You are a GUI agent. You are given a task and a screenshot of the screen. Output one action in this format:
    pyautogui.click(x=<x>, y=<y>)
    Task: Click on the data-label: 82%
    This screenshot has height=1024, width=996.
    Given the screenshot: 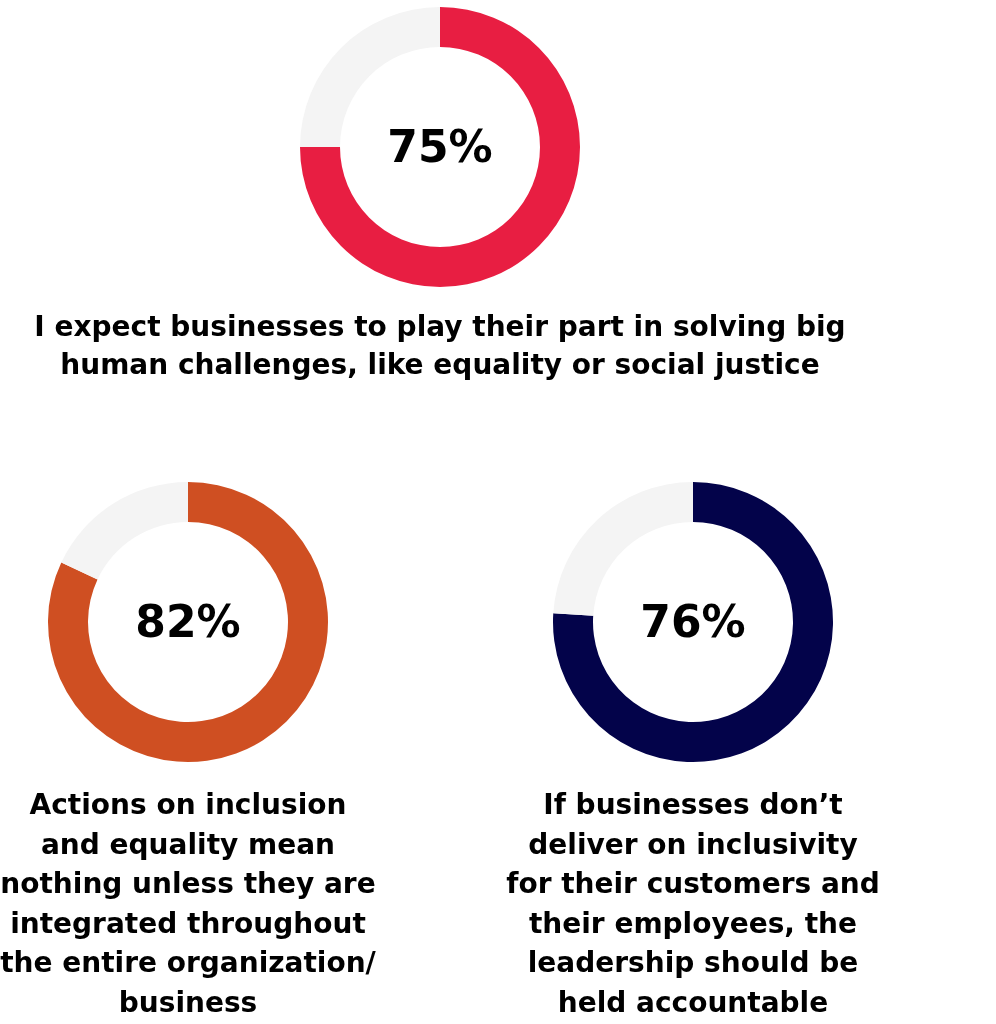 What is the action you would take?
    pyautogui.click(x=188, y=621)
    